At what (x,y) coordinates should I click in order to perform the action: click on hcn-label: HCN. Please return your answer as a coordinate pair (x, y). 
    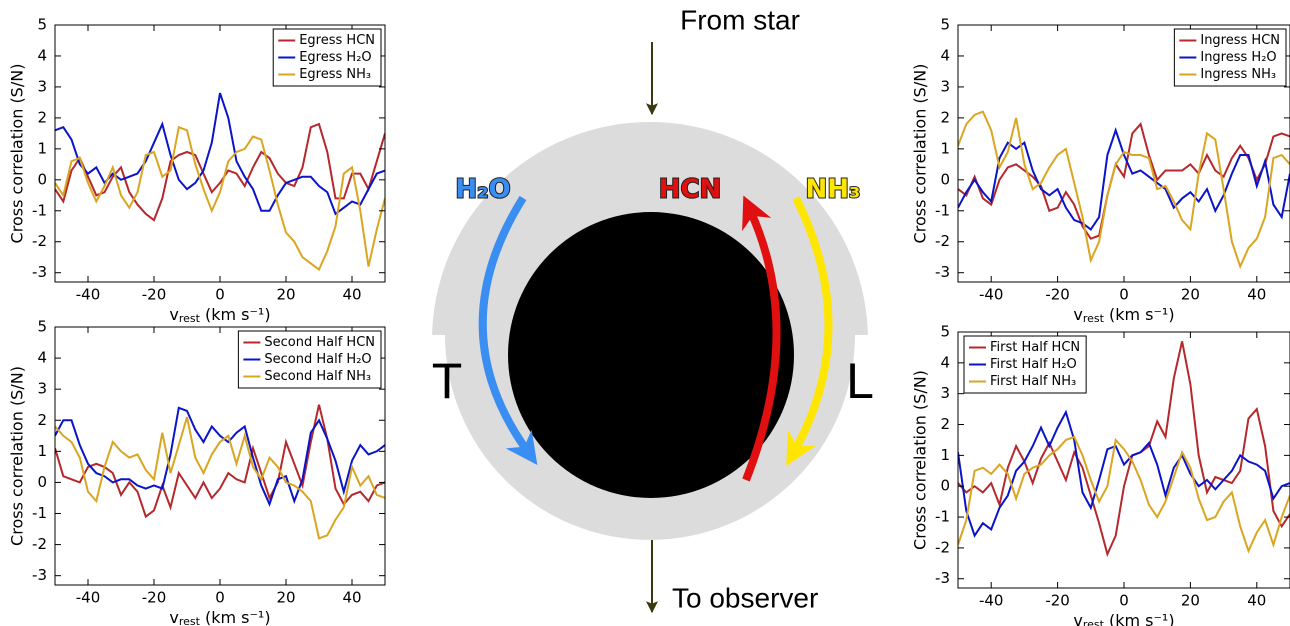
    Looking at the image, I should click on (690, 190).